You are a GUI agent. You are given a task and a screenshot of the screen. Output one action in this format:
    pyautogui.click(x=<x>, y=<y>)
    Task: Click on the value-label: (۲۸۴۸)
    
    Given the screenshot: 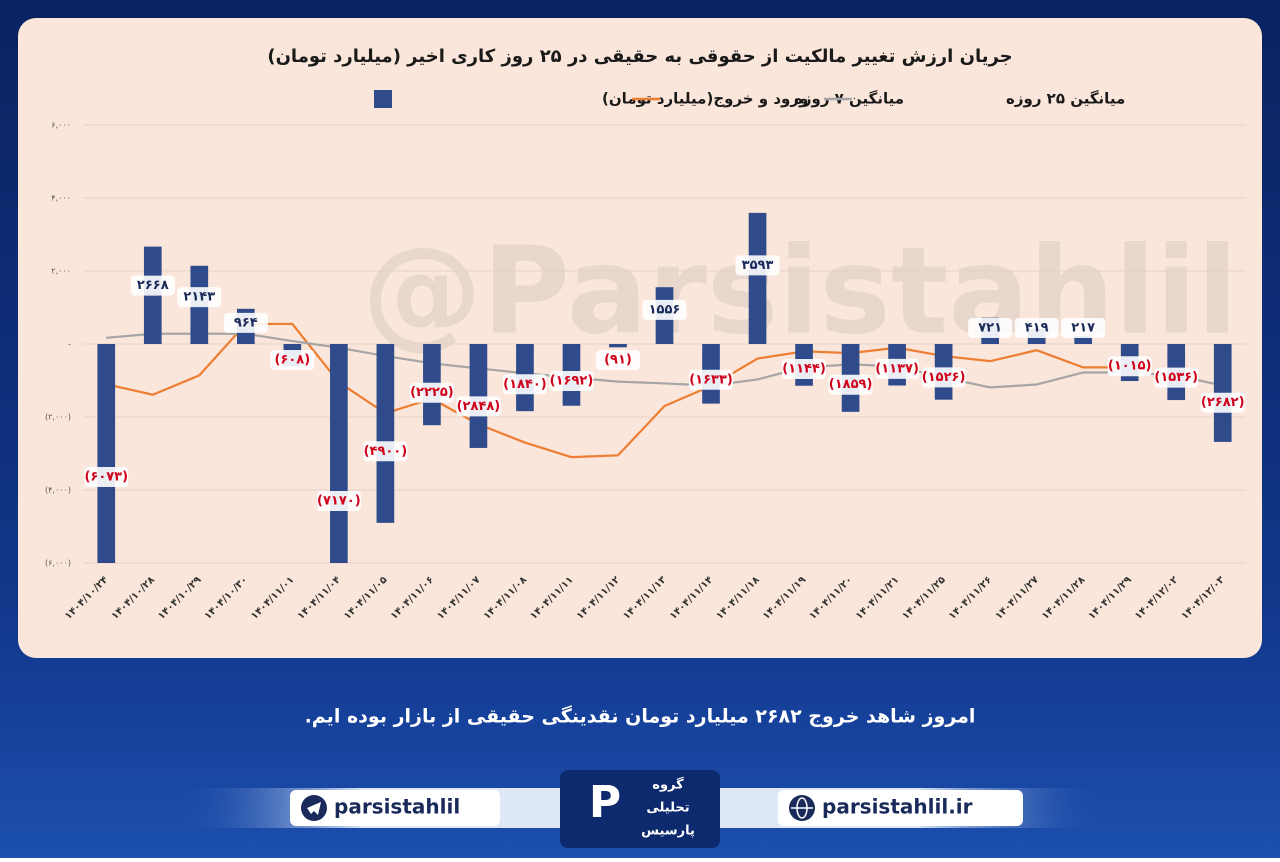 What is the action you would take?
    pyautogui.click(x=479, y=406)
    